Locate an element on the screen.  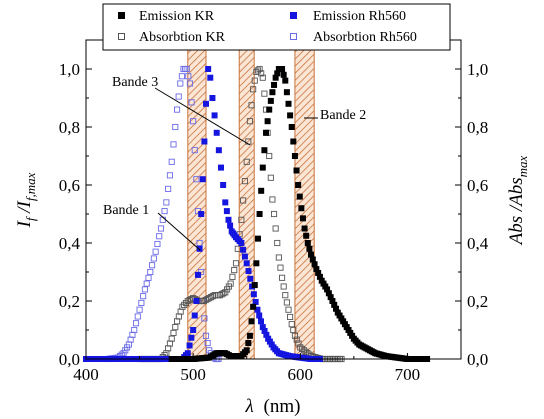
y-tick-label-right: 0,4 is located at coordinates (478, 243).